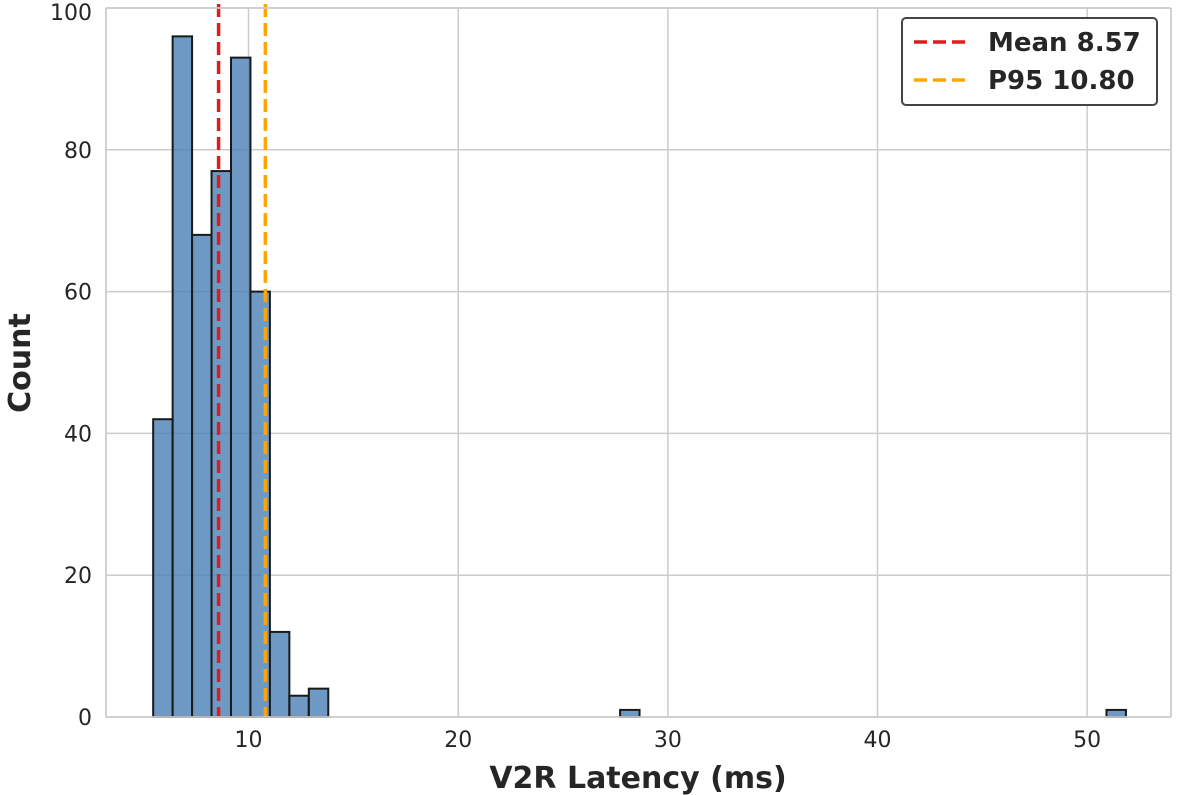 This screenshot has height=795, width=1181. What do you see at coordinates (20, 363) in the screenshot?
I see `y-axis-label: Count` at bounding box center [20, 363].